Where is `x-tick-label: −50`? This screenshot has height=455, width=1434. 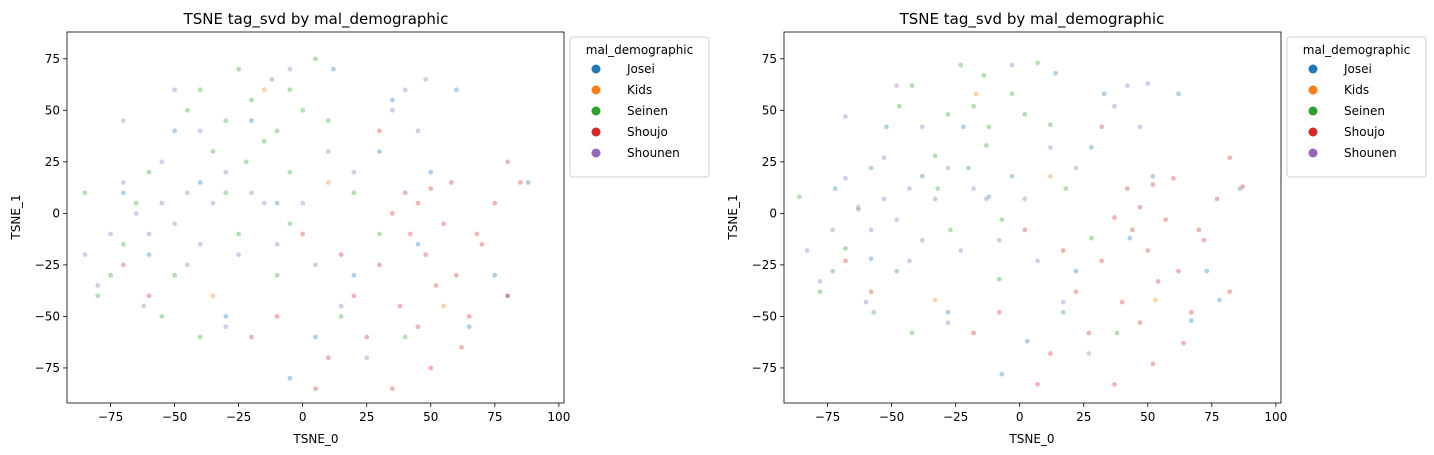 x-tick-label: −50 is located at coordinates (174, 417).